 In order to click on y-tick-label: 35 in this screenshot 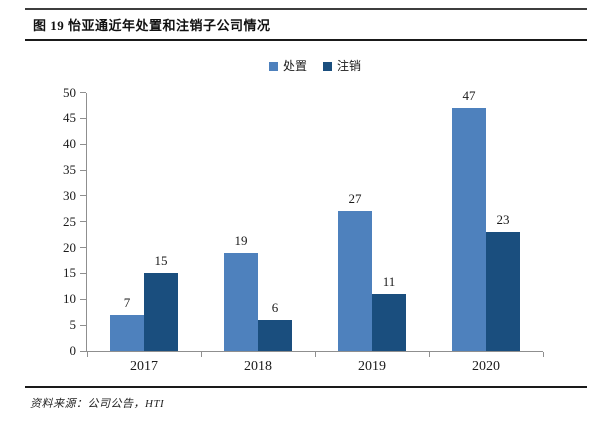, I will do `click(69, 170)`.